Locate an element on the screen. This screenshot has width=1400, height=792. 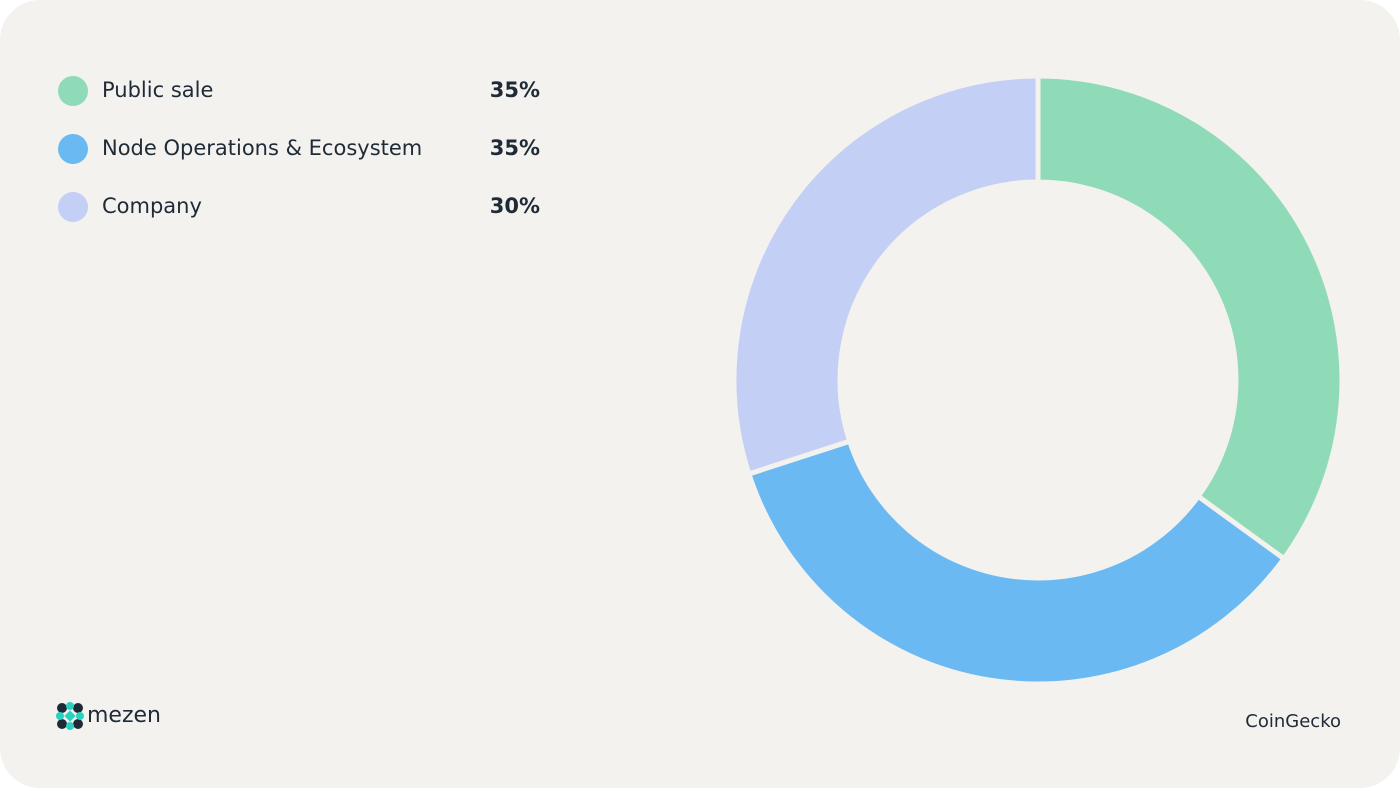
legend-label: Node Operations & Ecosystem is located at coordinates (262, 148).